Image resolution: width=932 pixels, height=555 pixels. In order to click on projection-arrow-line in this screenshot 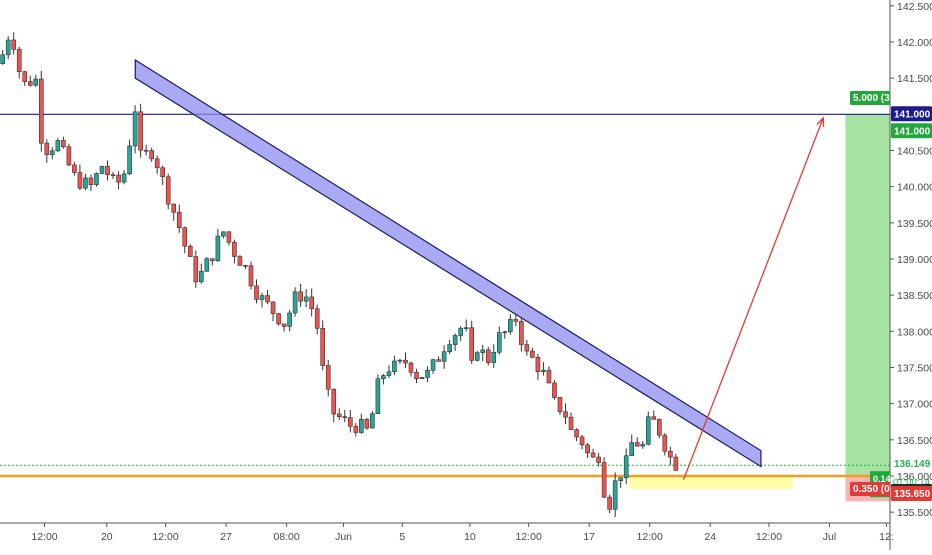, I will do `click(753, 298)`.